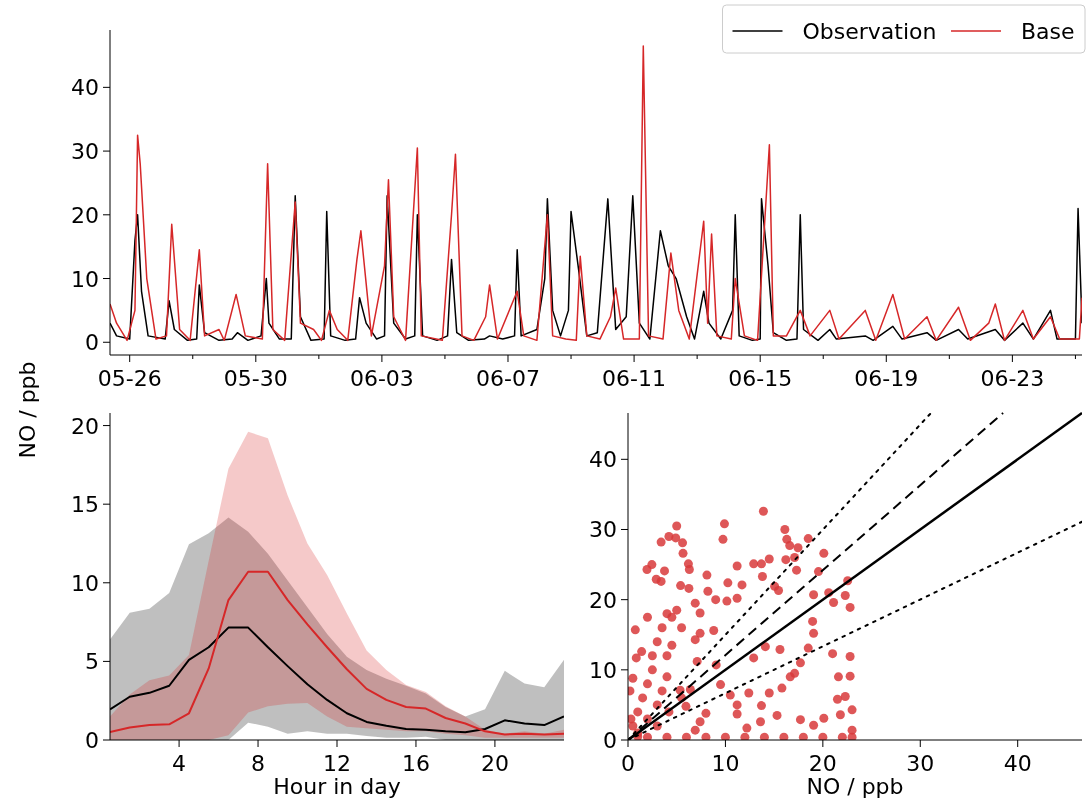  Describe the element at coordinates (85, 505) in the screenshot. I see `y-tick-label: 15` at that location.